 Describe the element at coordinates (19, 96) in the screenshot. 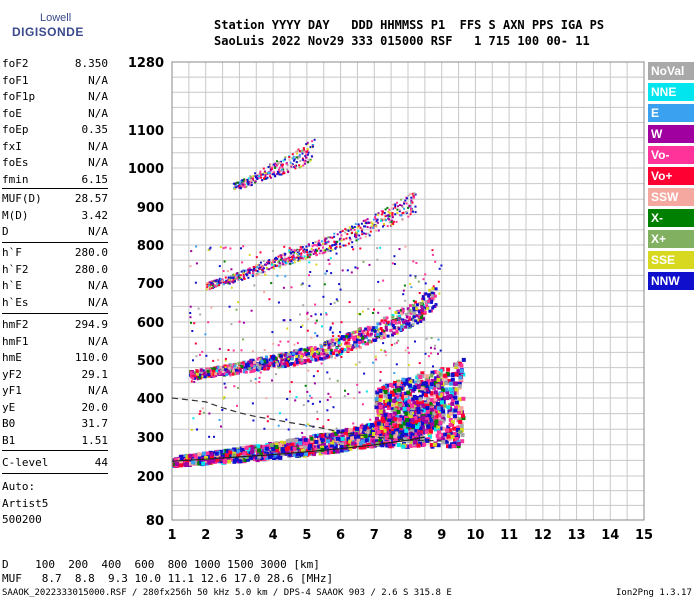

I see `param-name: foF1p` at that location.